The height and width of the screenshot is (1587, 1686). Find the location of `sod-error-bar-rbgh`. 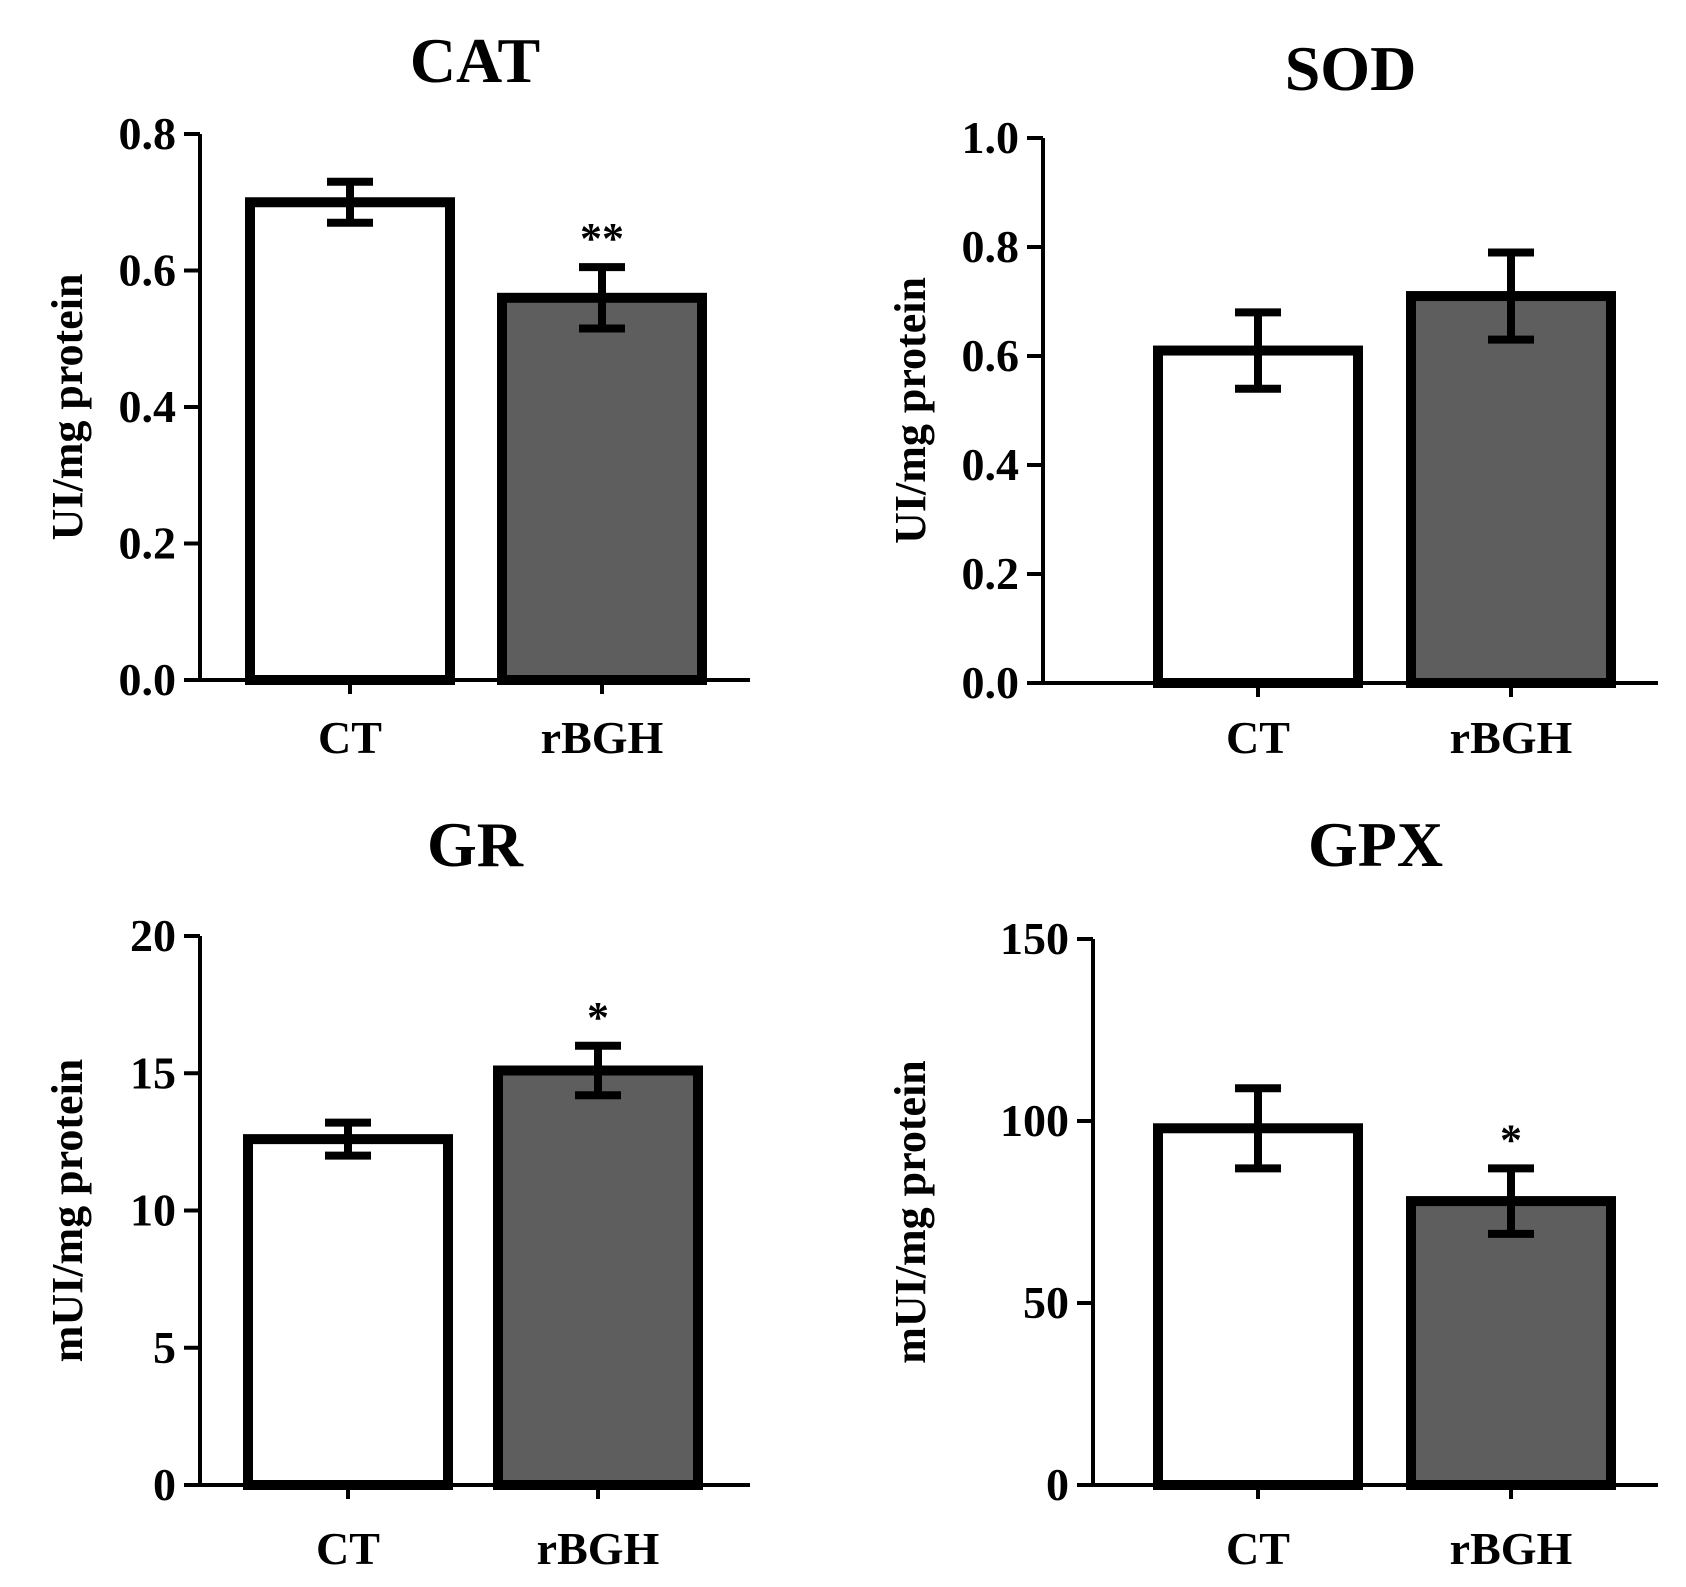

sod-error-bar-rbgh is located at coordinates (1511, 296).